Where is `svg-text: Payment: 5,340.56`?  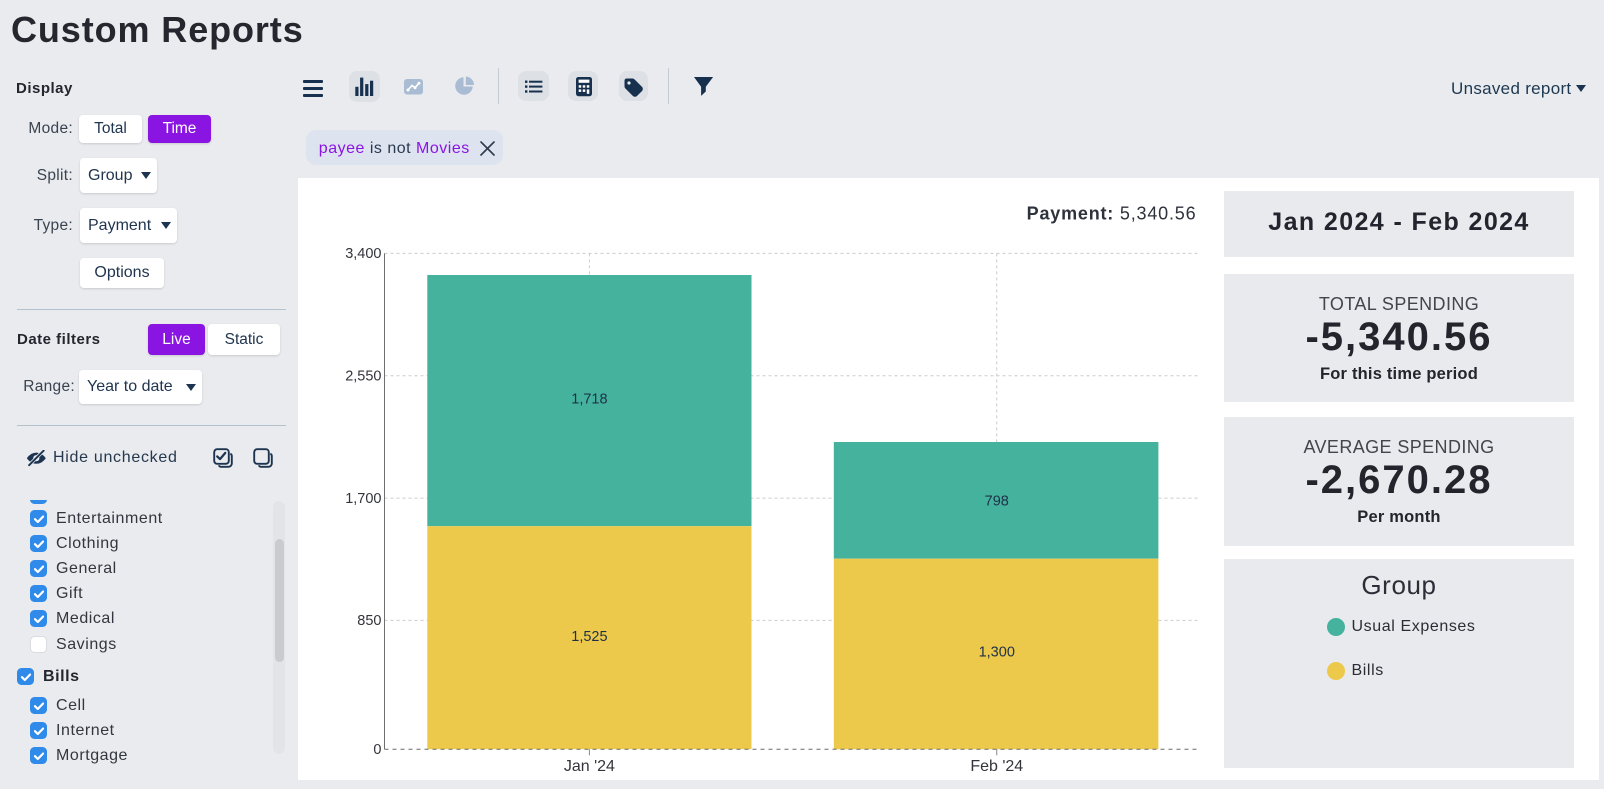
svg-text: Payment: 5,340.56 is located at coordinates (1112, 214).